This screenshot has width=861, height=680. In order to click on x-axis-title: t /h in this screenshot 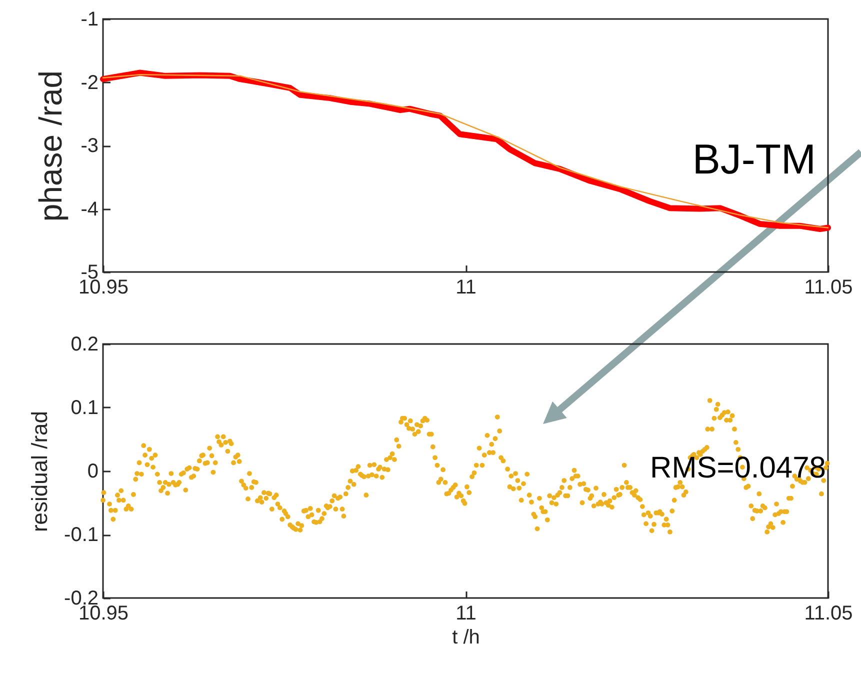, I will do `click(466, 637)`.